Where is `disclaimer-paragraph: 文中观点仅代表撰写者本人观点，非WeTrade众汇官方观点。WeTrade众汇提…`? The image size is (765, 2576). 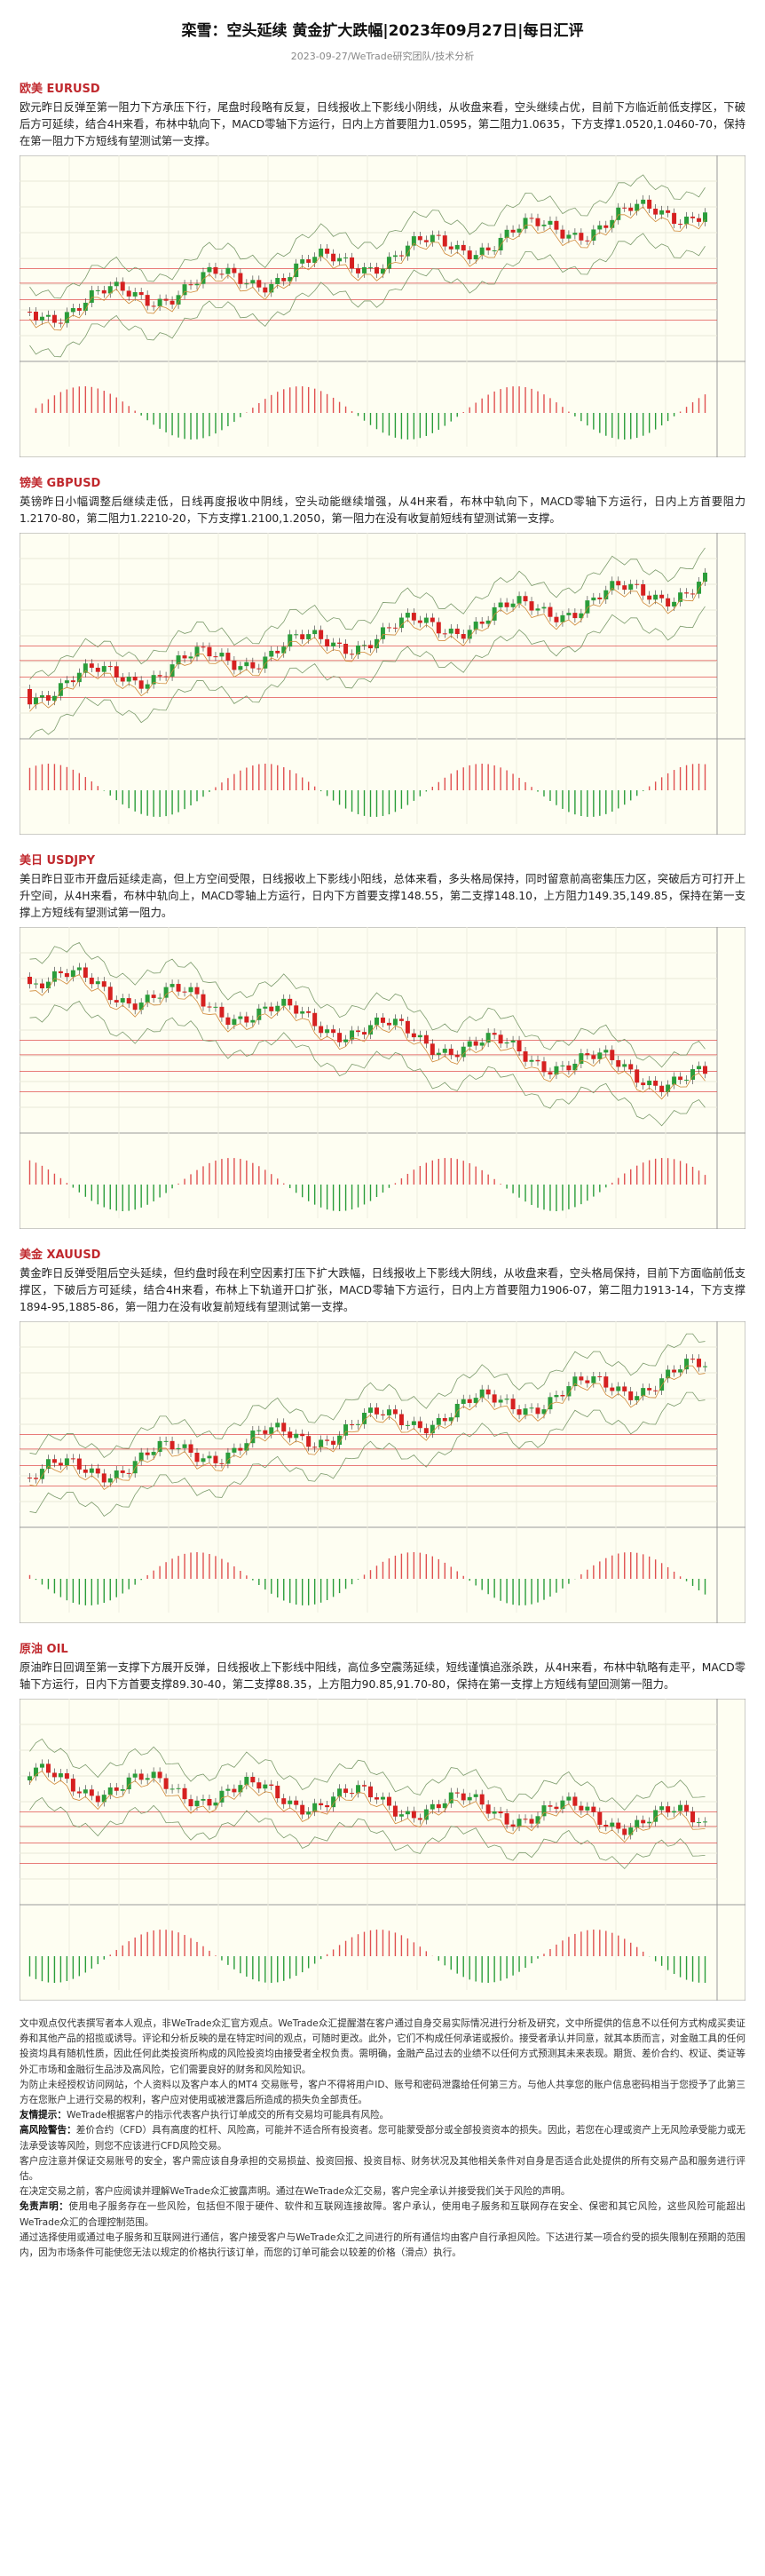 disclaimer-paragraph: 文中观点仅代表撰写者本人观点，非WeTrade众汇官方观点。WeTrade众汇提… is located at coordinates (382, 2048).